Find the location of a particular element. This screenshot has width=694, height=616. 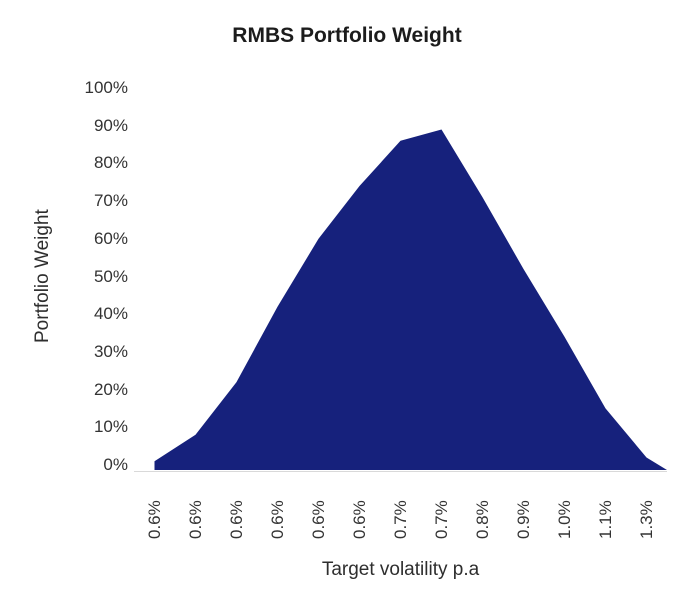

chart-title: RMBS Portfolio Weight is located at coordinates (347, 35).